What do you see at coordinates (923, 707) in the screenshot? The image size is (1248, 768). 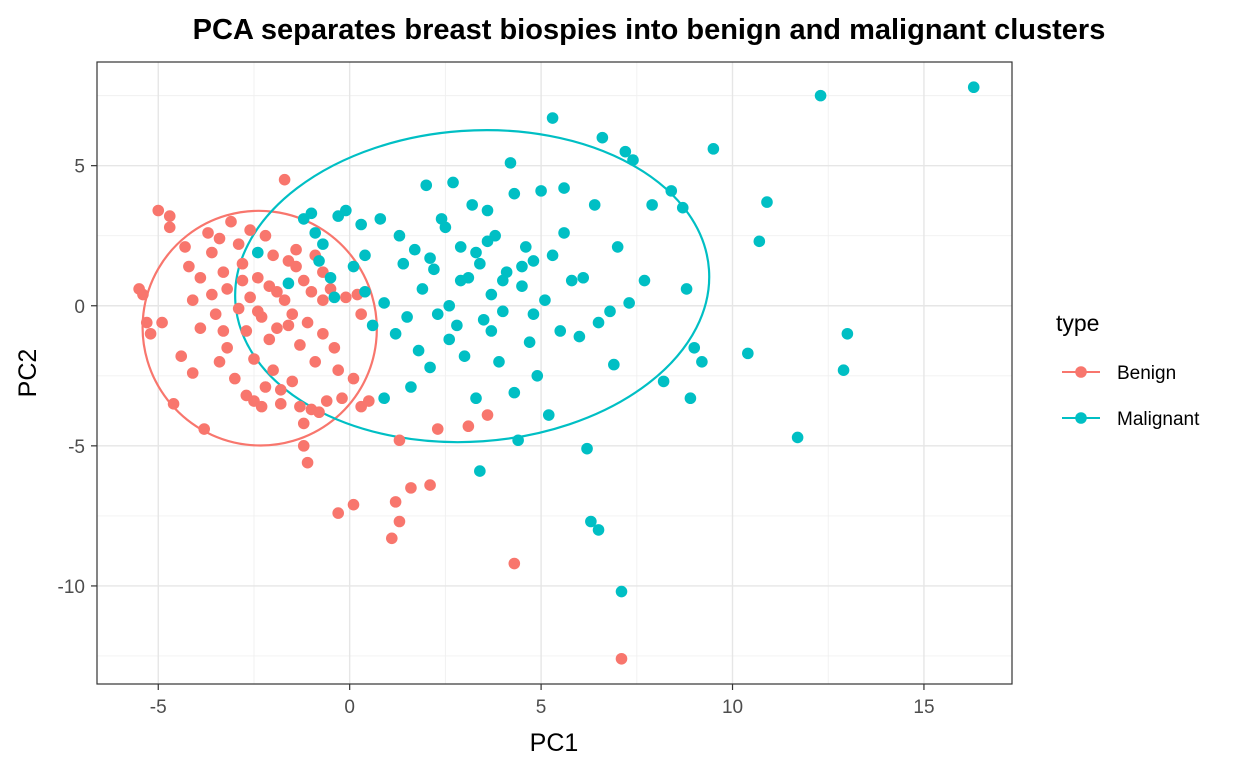 I see `x-tick-label: 15` at bounding box center [923, 707].